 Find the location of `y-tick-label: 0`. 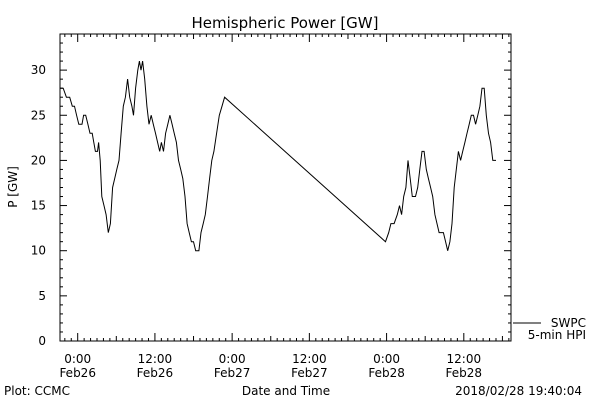

y-tick-label: 0 is located at coordinates (42, 341).